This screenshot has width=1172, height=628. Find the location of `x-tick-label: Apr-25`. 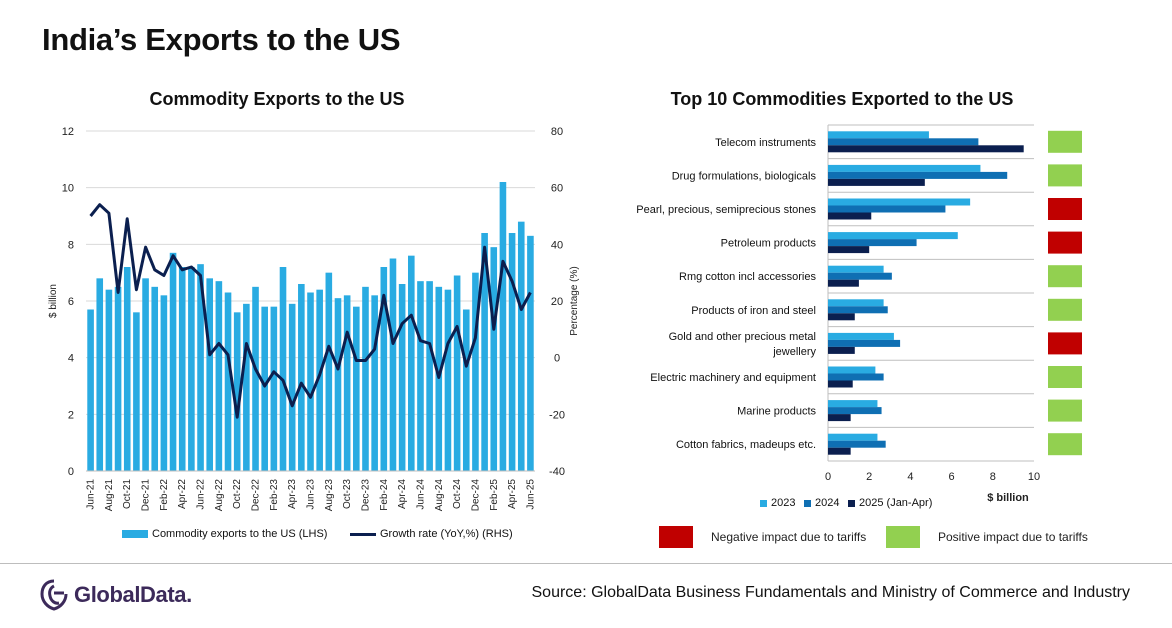

x-tick-label: Apr-25 is located at coordinates (512, 494).